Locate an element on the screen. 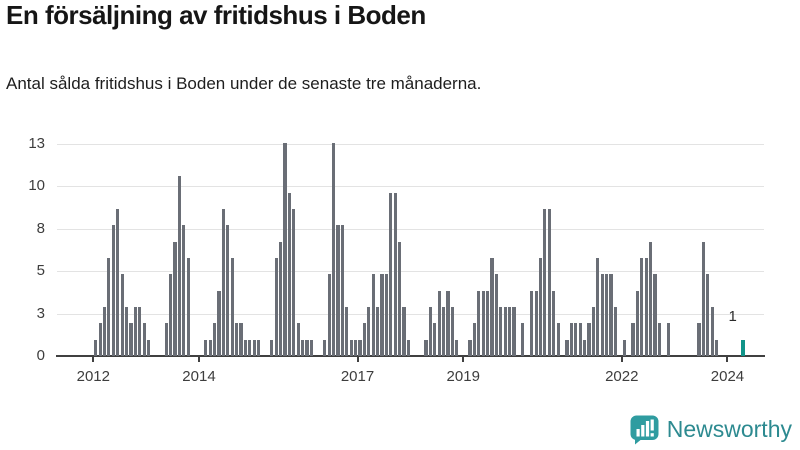  y-axis-tick-label: 5 is located at coordinates (40, 270).